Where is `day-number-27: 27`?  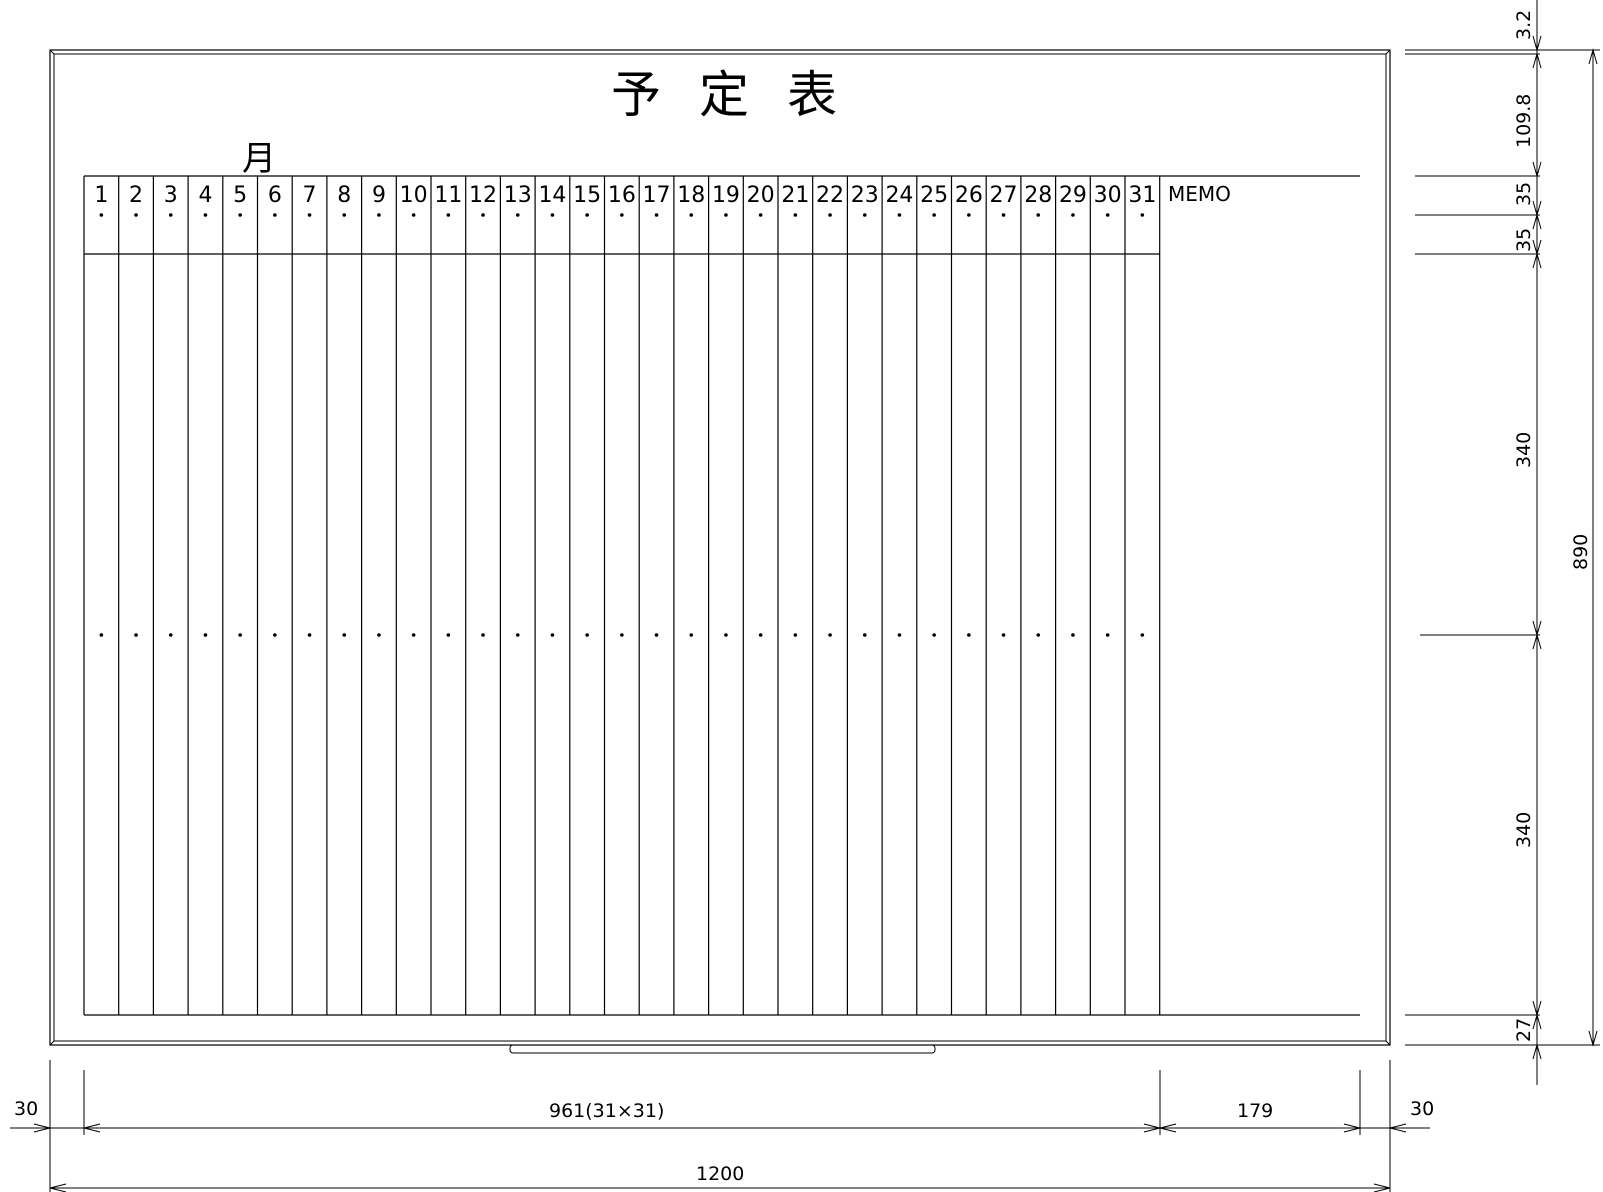 day-number-27: 27 is located at coordinates (1004, 195).